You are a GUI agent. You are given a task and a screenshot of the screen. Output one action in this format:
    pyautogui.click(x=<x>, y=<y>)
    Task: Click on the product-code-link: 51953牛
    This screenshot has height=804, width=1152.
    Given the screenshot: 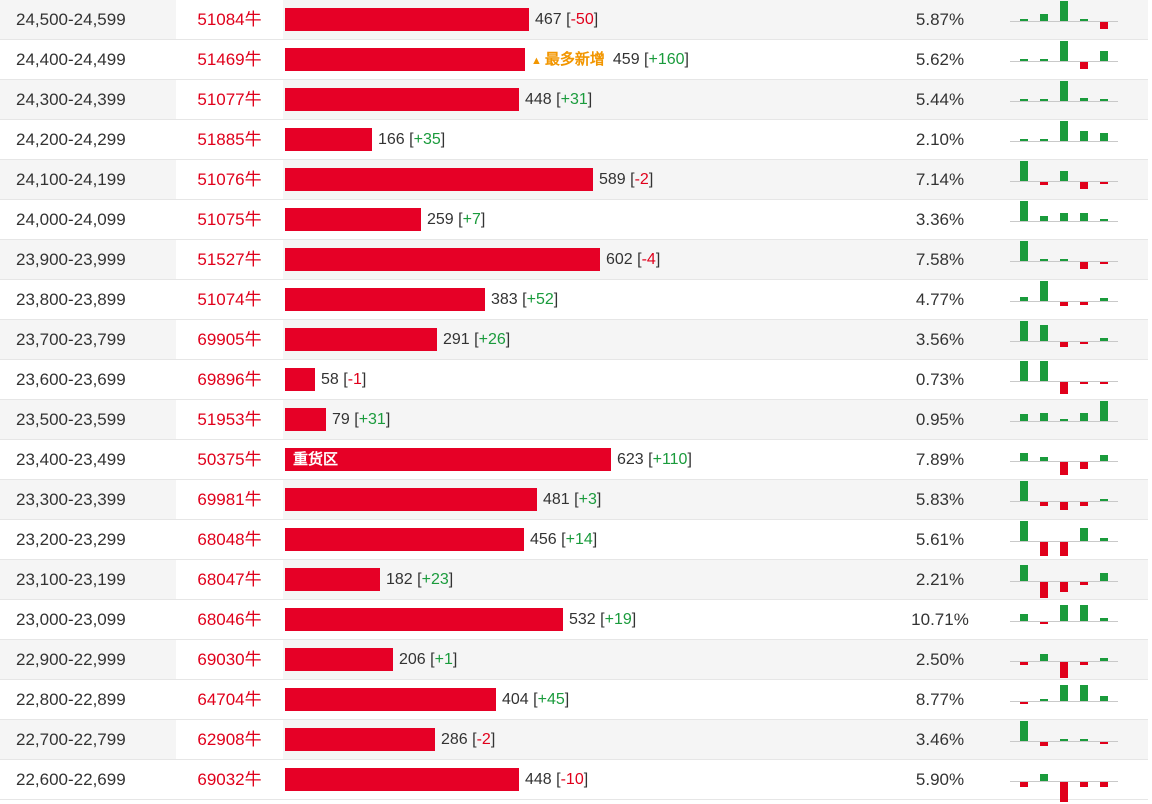 What is the action you would take?
    pyautogui.click(x=229, y=419)
    